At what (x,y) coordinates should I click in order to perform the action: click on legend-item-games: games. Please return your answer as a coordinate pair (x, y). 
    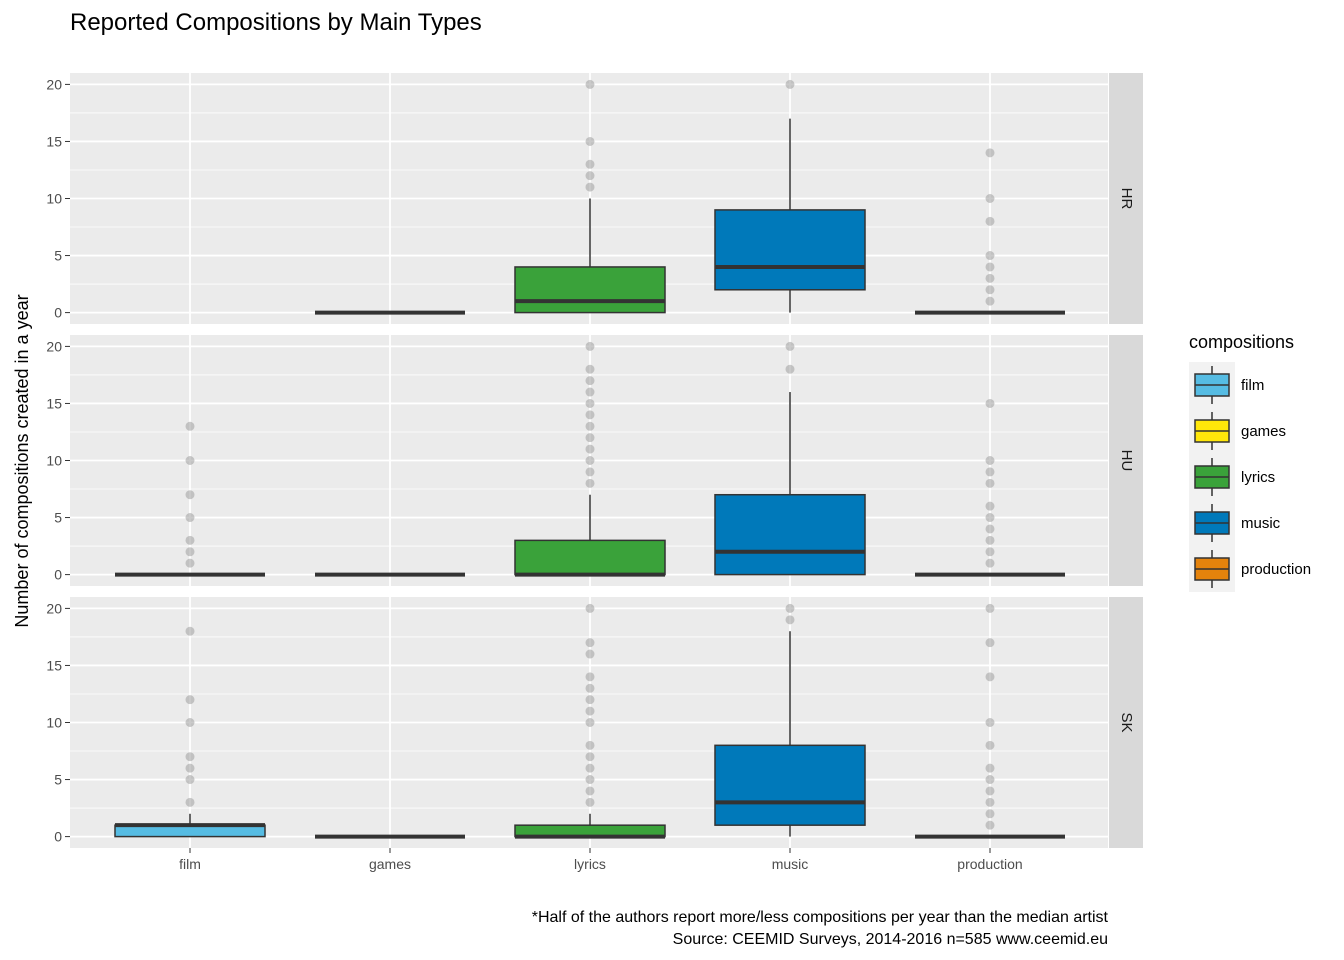
    Looking at the image, I should click on (1237, 431).